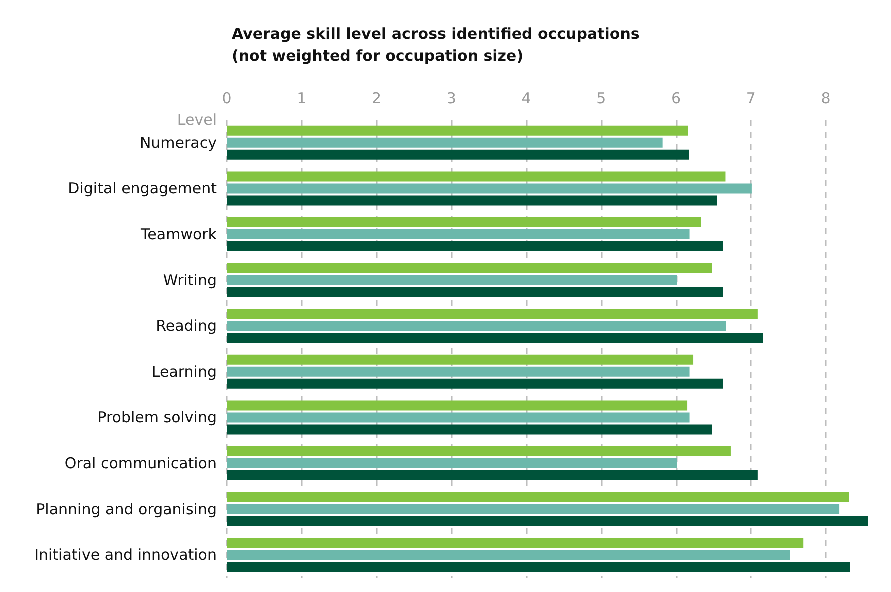 This screenshot has height=592, width=891. Describe the element at coordinates (377, 99) in the screenshot. I see `x-tick-label: 2` at that location.